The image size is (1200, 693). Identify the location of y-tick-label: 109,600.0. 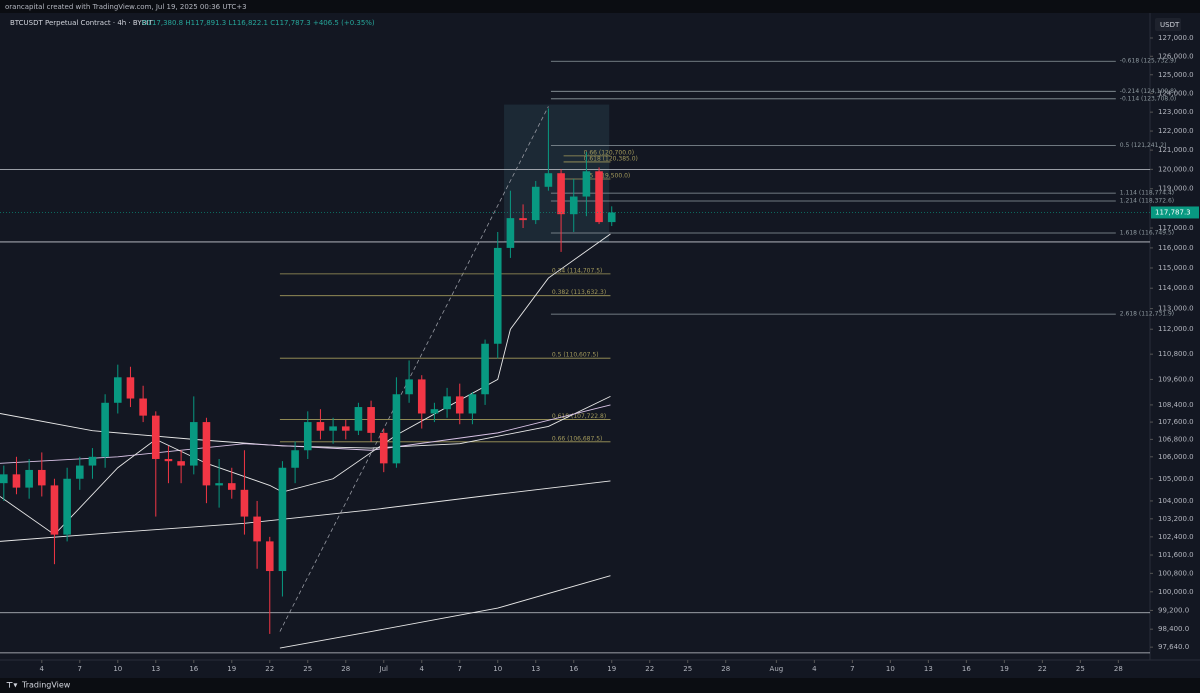
(1176, 379).